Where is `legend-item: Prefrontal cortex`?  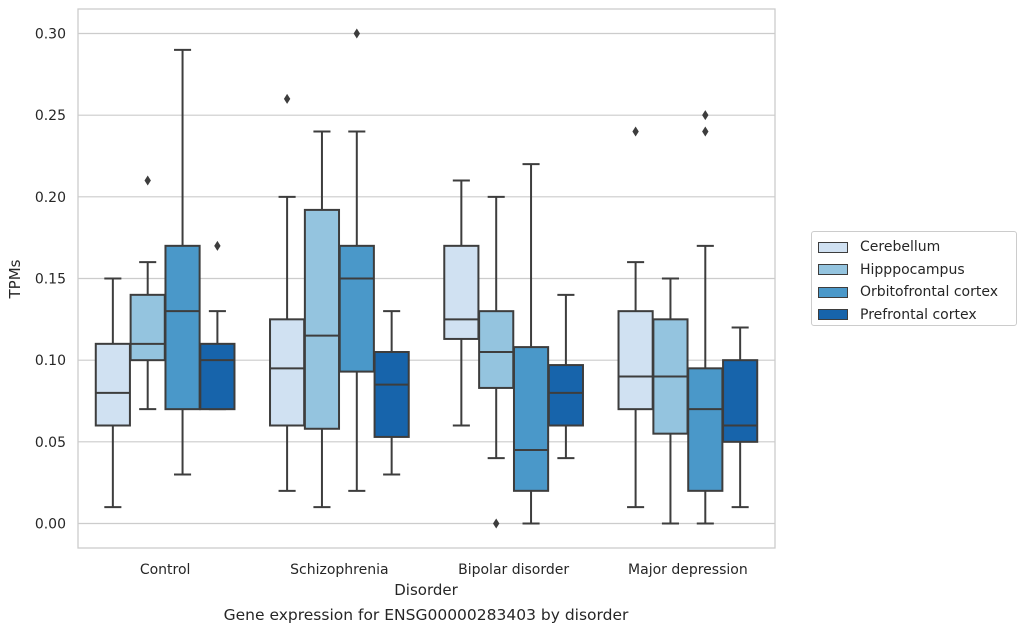 legend-item: Prefrontal cortex is located at coordinates (917, 315).